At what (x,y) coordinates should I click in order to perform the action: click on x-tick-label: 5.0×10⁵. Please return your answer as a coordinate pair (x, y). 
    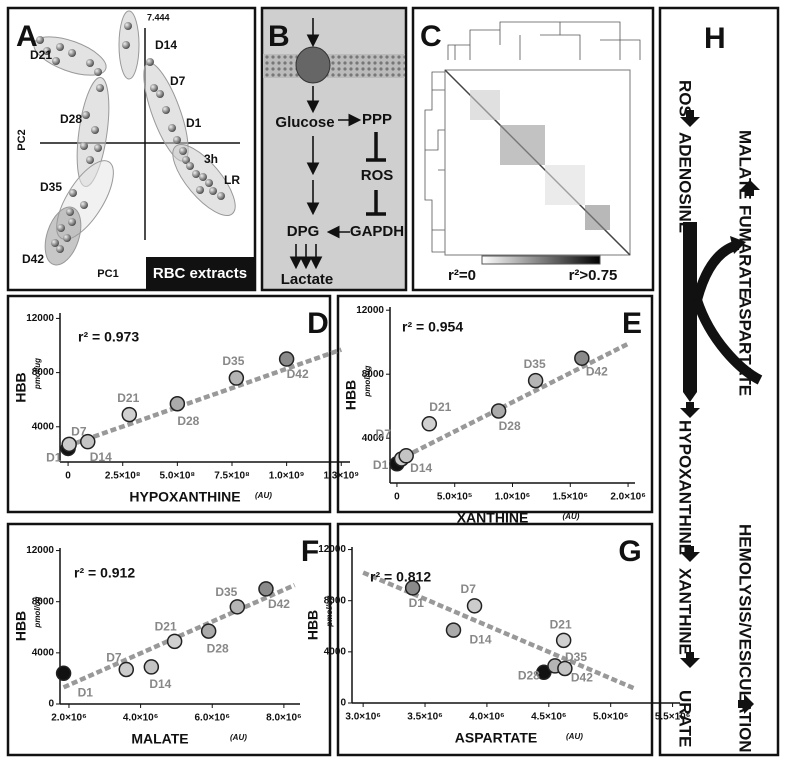
    Looking at the image, I should click on (455, 497).